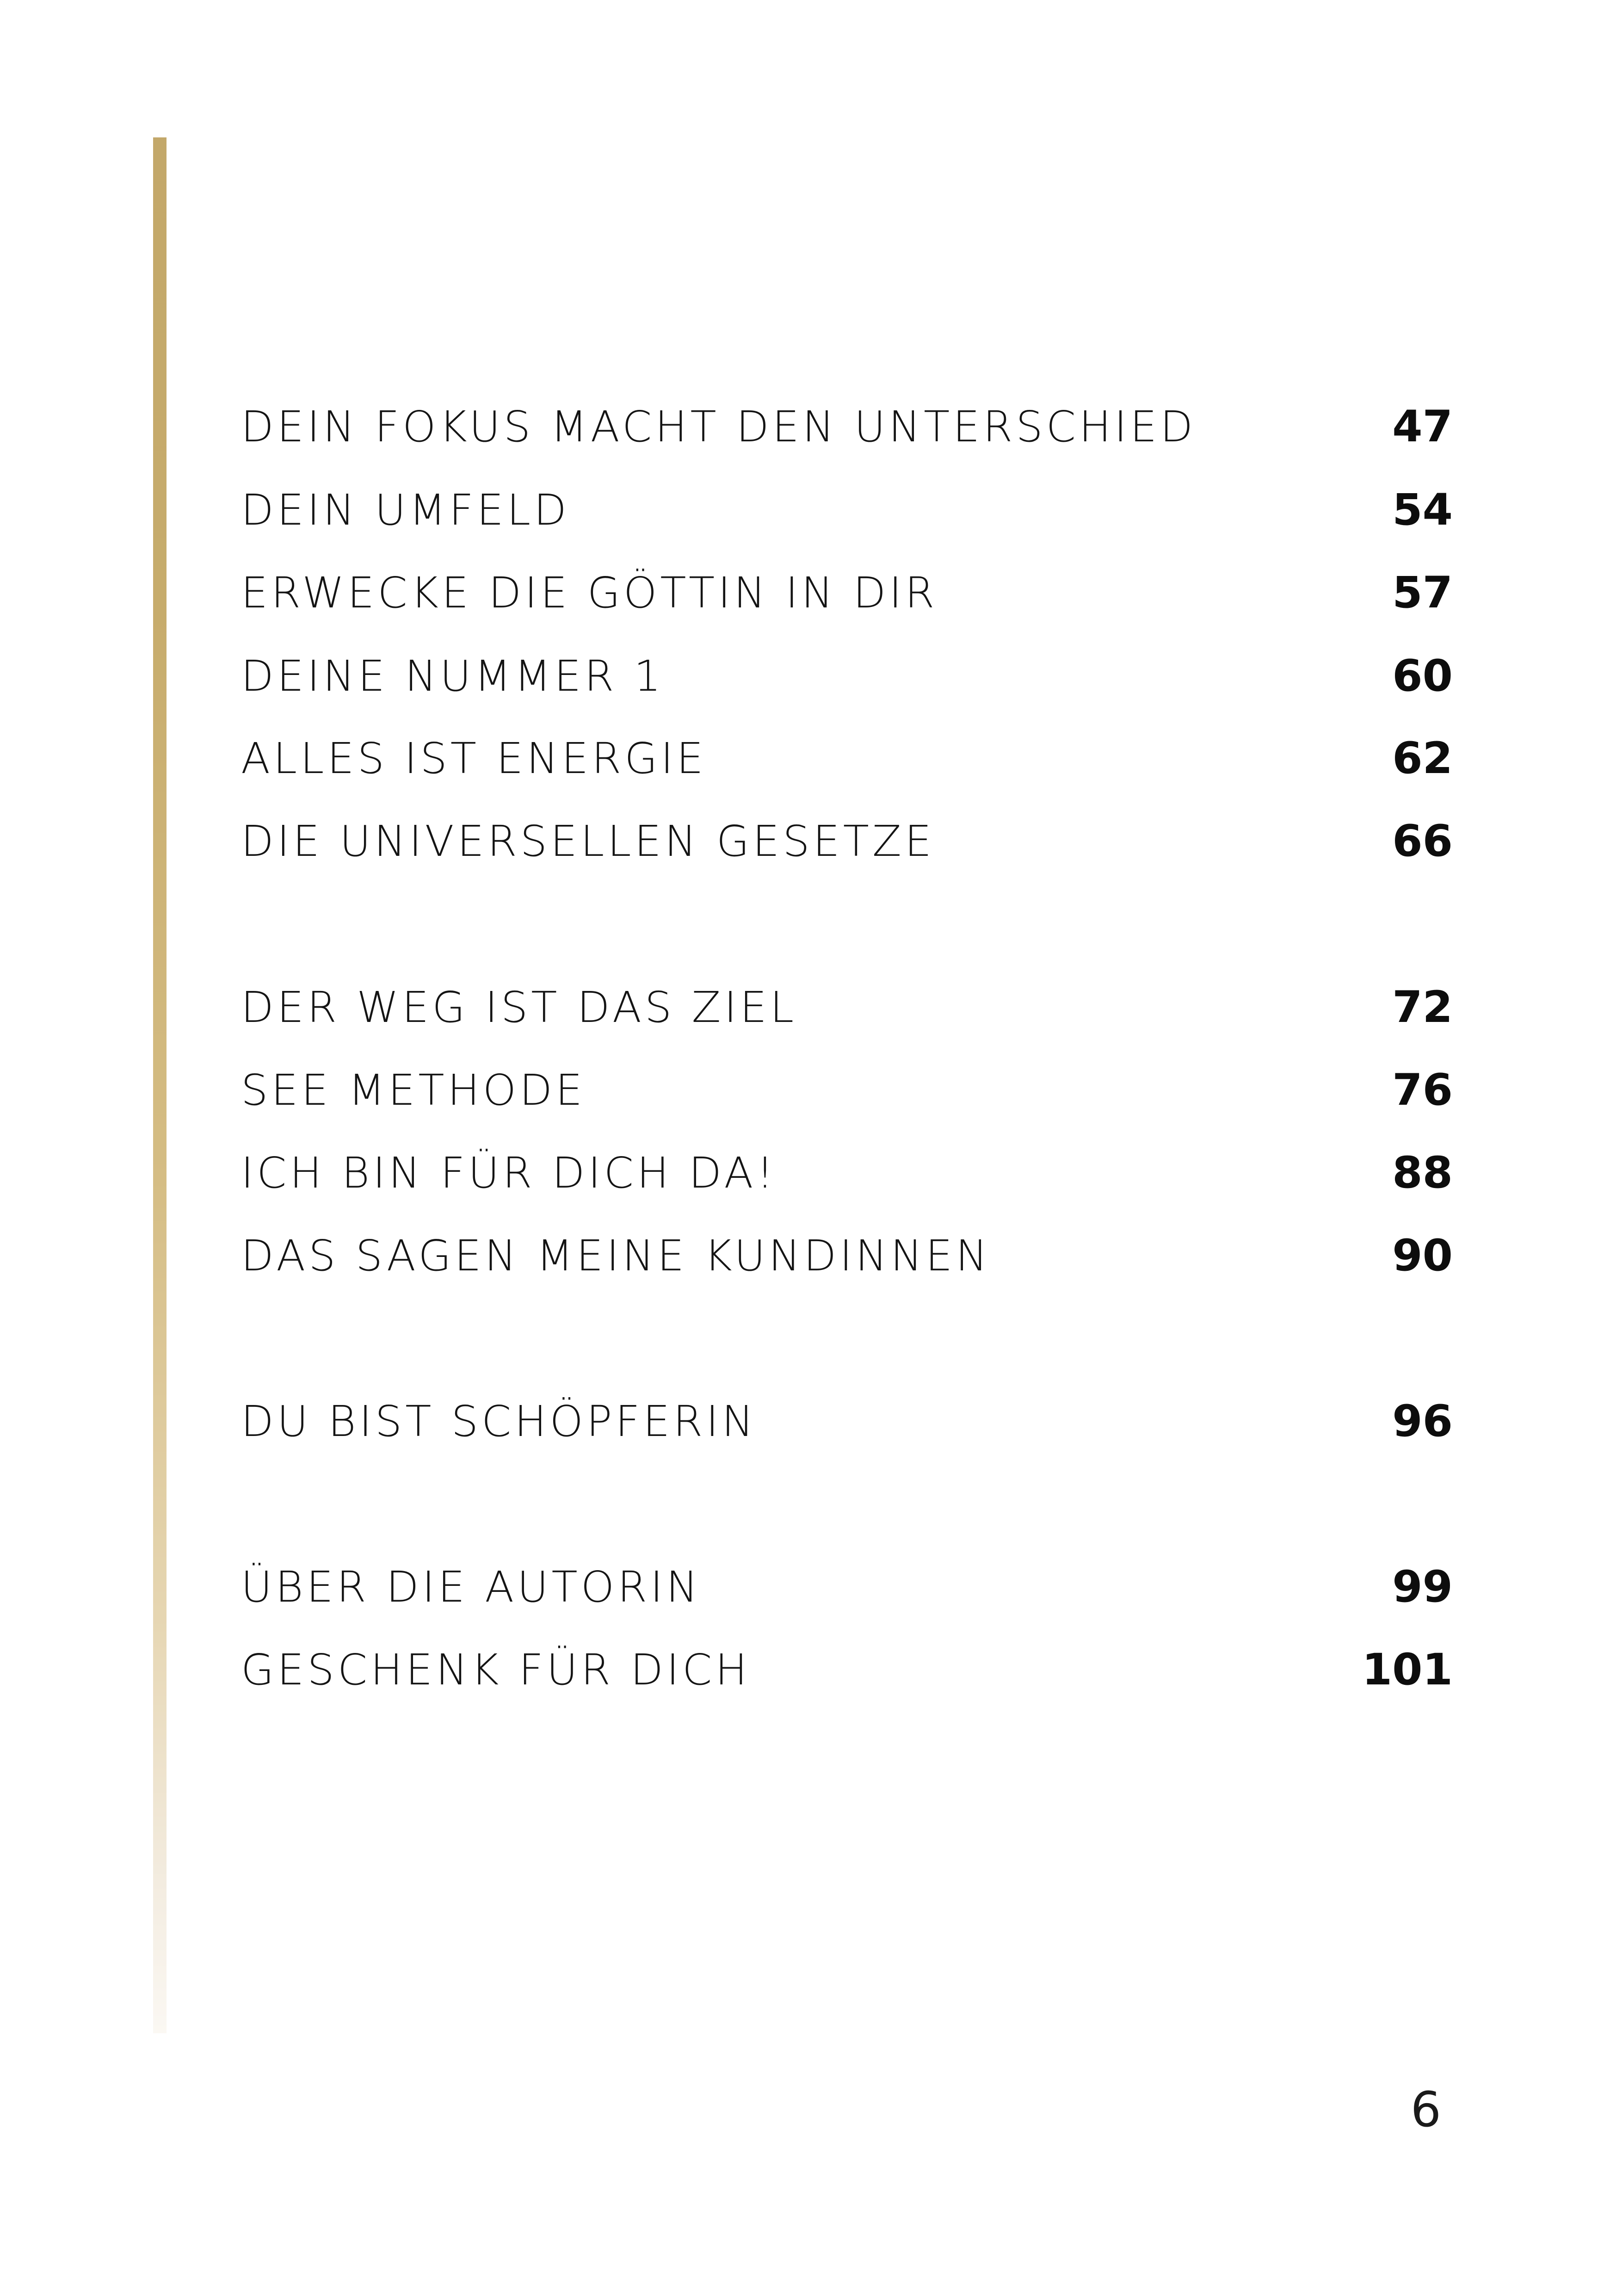 Image resolution: width=1616 pixels, height=2296 pixels. I want to click on toc-entry-title: GESCHENK FÜR DICH, so click(496, 1670).